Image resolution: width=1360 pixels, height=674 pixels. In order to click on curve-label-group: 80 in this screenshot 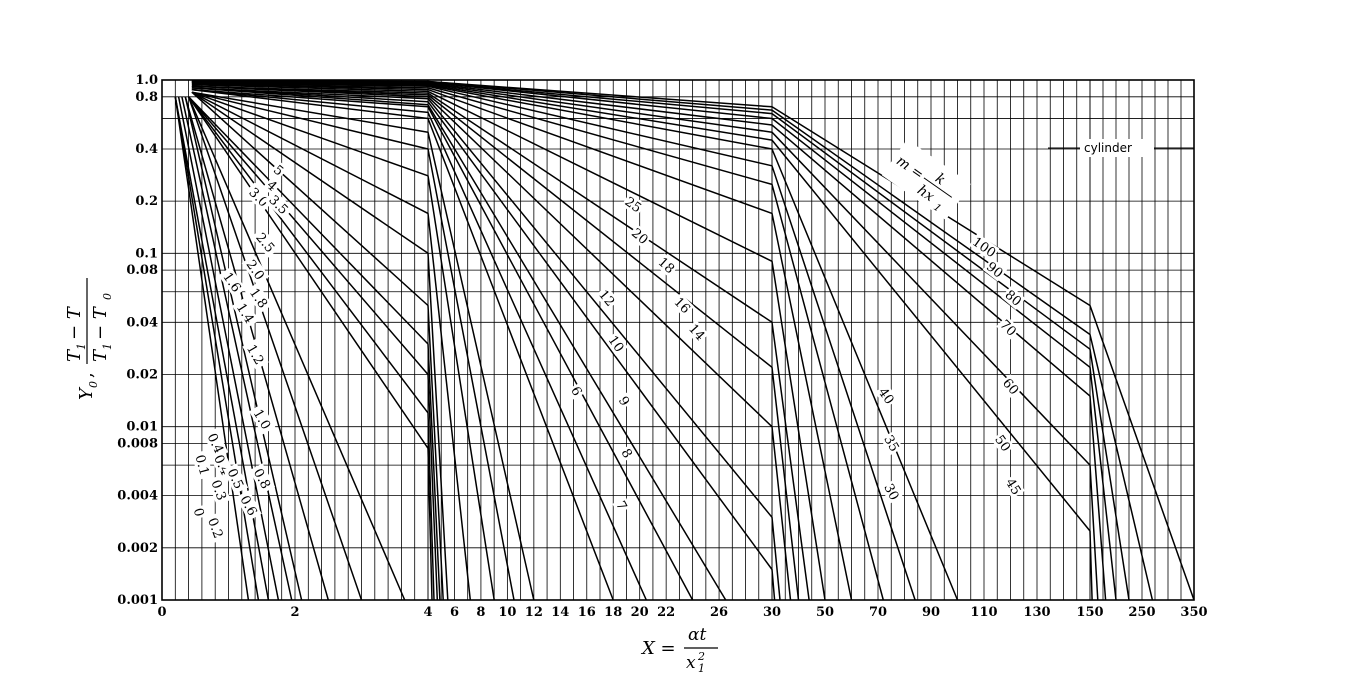, I will do `click(1013, 298)`.